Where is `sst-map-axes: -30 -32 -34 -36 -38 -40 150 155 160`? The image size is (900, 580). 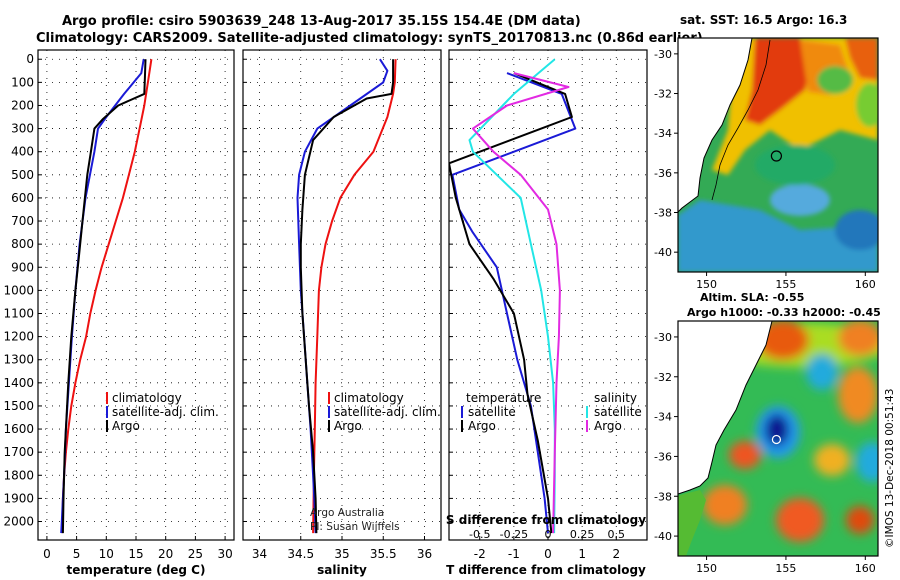
sst-map-axes: -30 -32 -34 -36 -38 -40 150 155 160 is located at coordinates (765, 169).